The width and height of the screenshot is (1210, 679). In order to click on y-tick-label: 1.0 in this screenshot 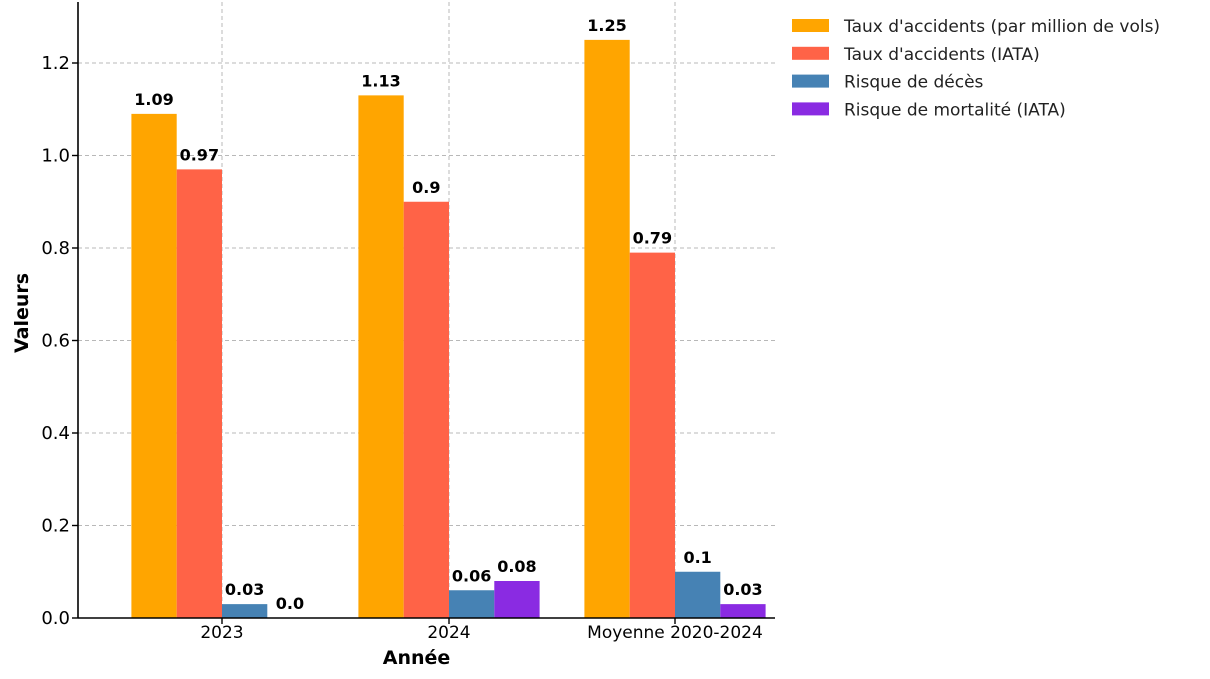, I will do `click(55, 156)`.